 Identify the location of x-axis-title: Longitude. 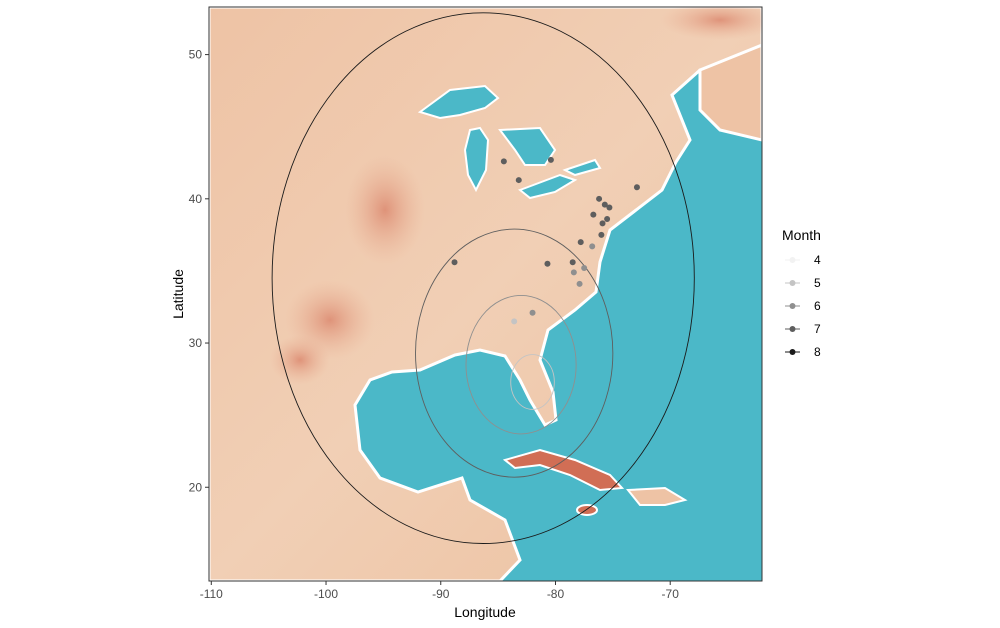
(485, 612).